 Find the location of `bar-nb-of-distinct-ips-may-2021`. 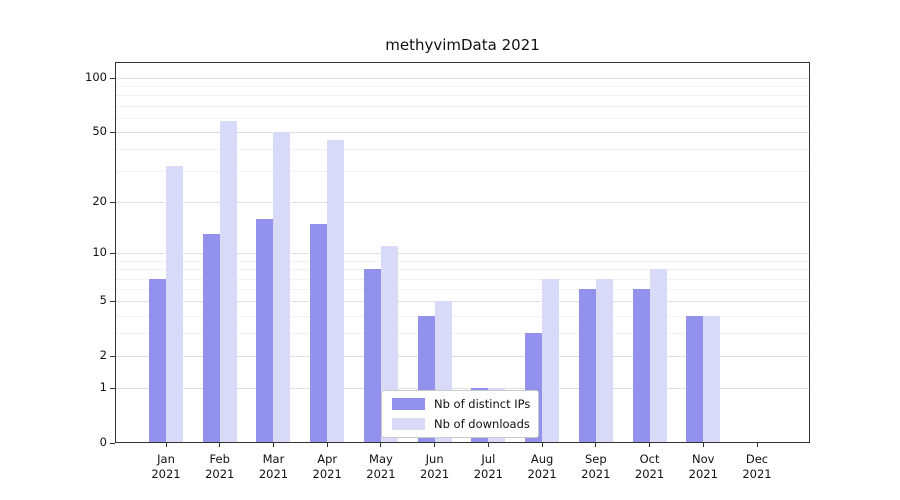

bar-nb-of-distinct-ips-may-2021 is located at coordinates (372, 356).